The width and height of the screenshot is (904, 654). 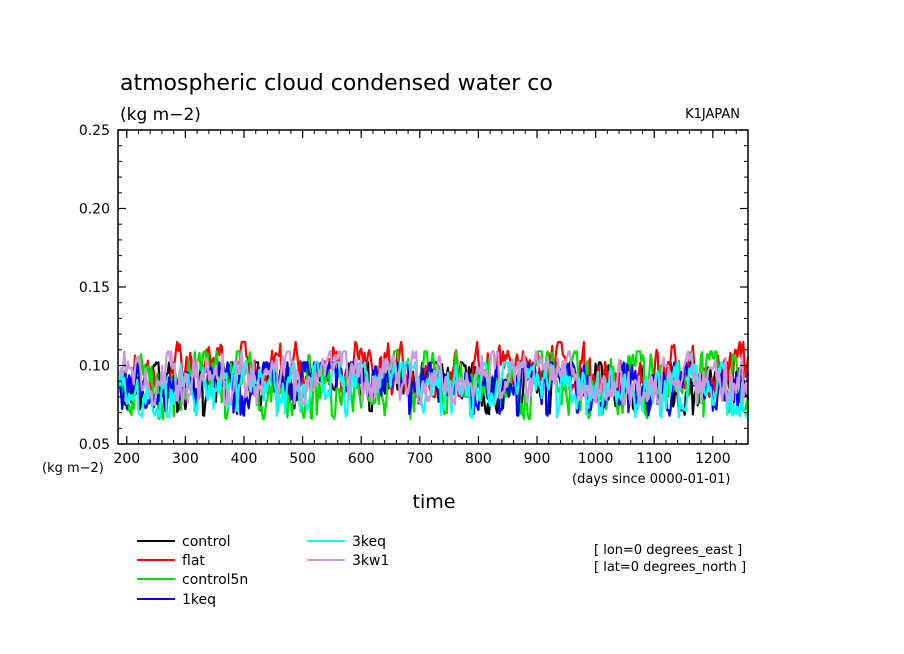 What do you see at coordinates (370, 561) in the screenshot?
I see `legend-label-3kw1: 3kw1` at bounding box center [370, 561].